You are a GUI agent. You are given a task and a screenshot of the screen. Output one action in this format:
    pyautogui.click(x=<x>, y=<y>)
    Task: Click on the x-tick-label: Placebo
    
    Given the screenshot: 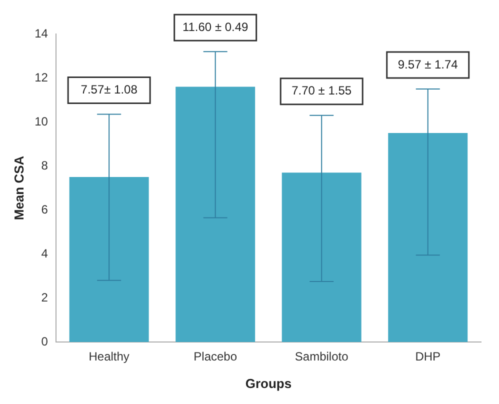 What is the action you would take?
    pyautogui.click(x=216, y=357)
    